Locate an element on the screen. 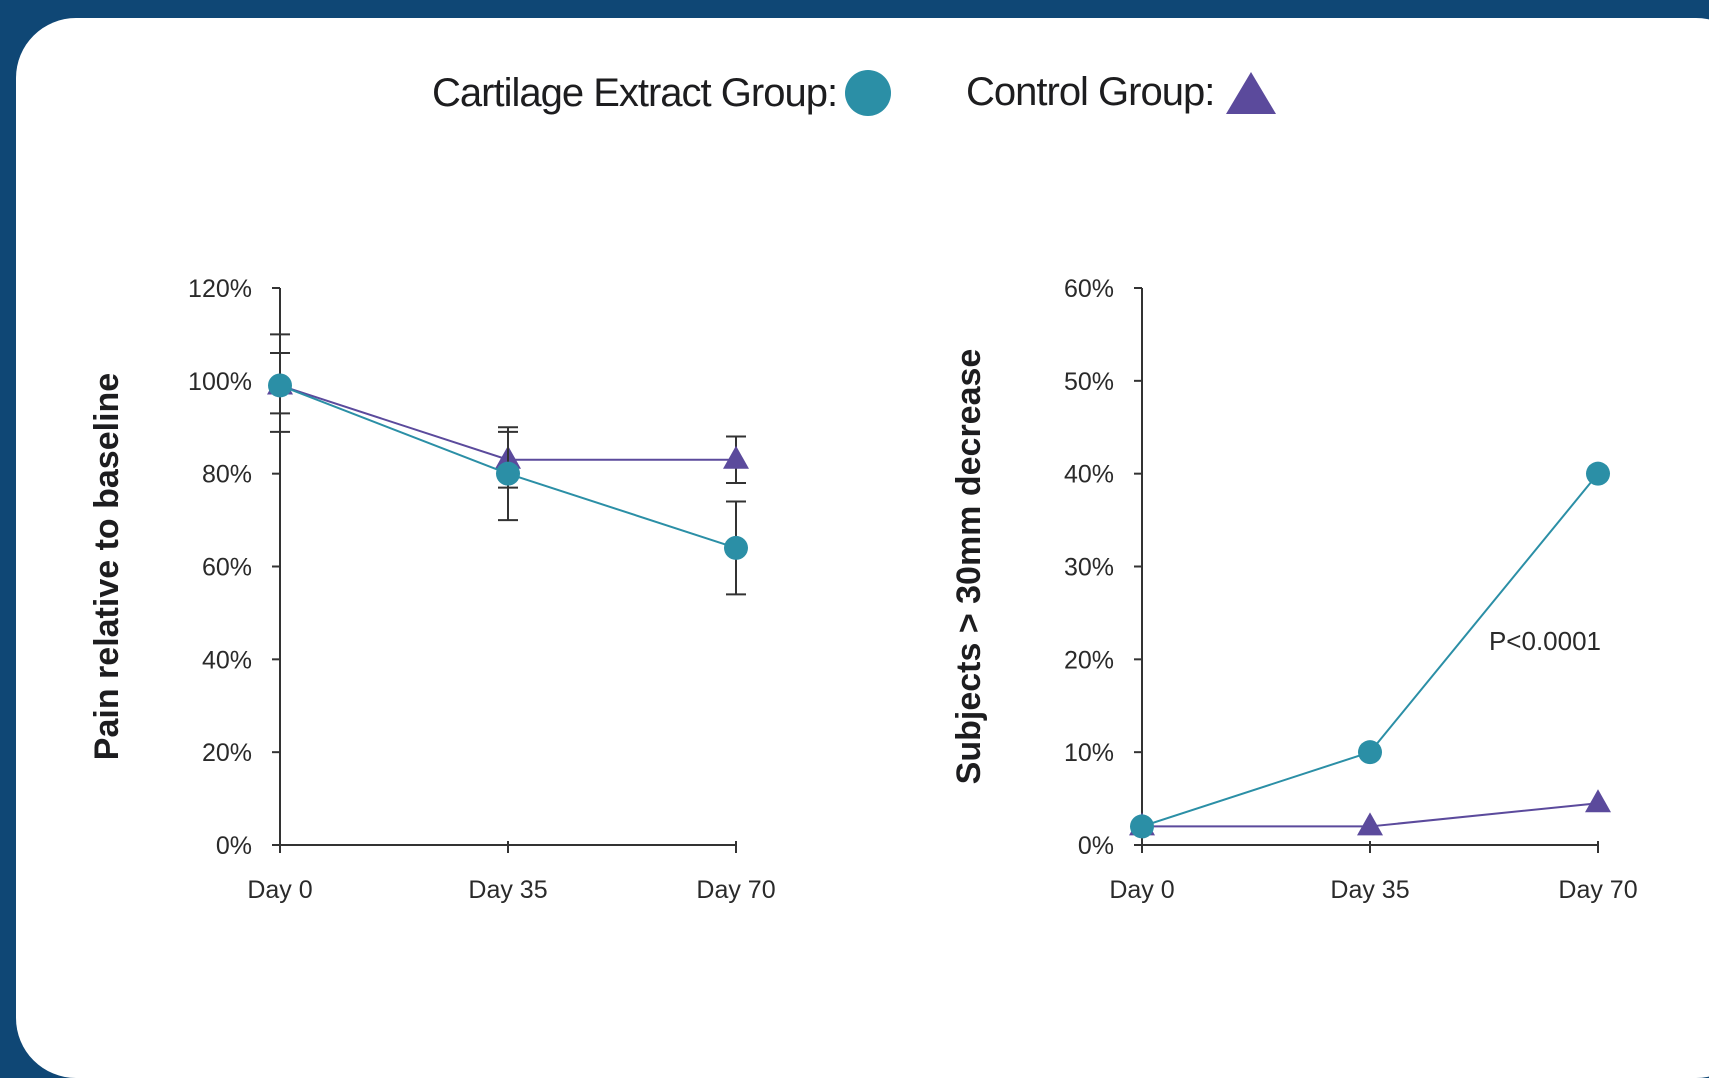 This screenshot has width=1709, height=1078. legend-item-control: Control Group: is located at coordinates (1121, 92).